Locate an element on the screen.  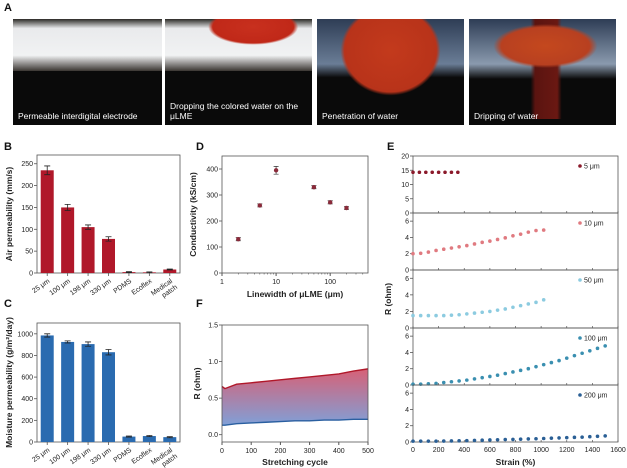
subplot-10m: 0 2 4 6 10 μm is located at coordinates (512, 243).